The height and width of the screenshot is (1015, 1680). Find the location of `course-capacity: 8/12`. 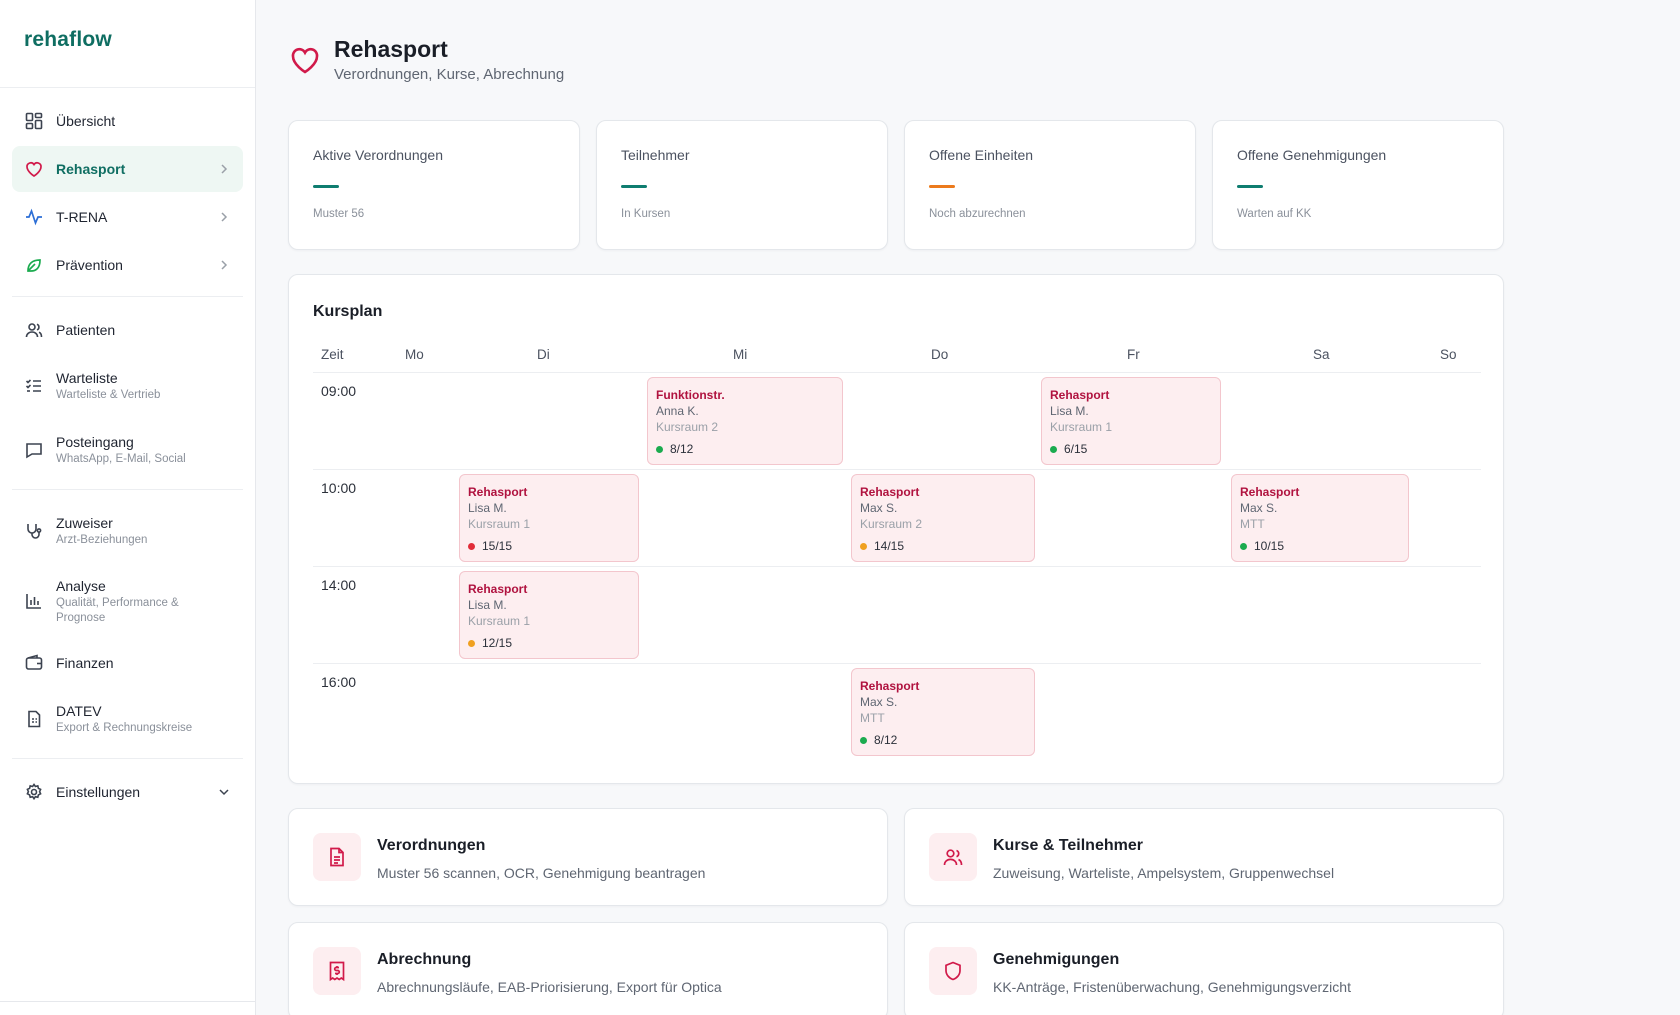

course-capacity: 8/12 is located at coordinates (943, 740).